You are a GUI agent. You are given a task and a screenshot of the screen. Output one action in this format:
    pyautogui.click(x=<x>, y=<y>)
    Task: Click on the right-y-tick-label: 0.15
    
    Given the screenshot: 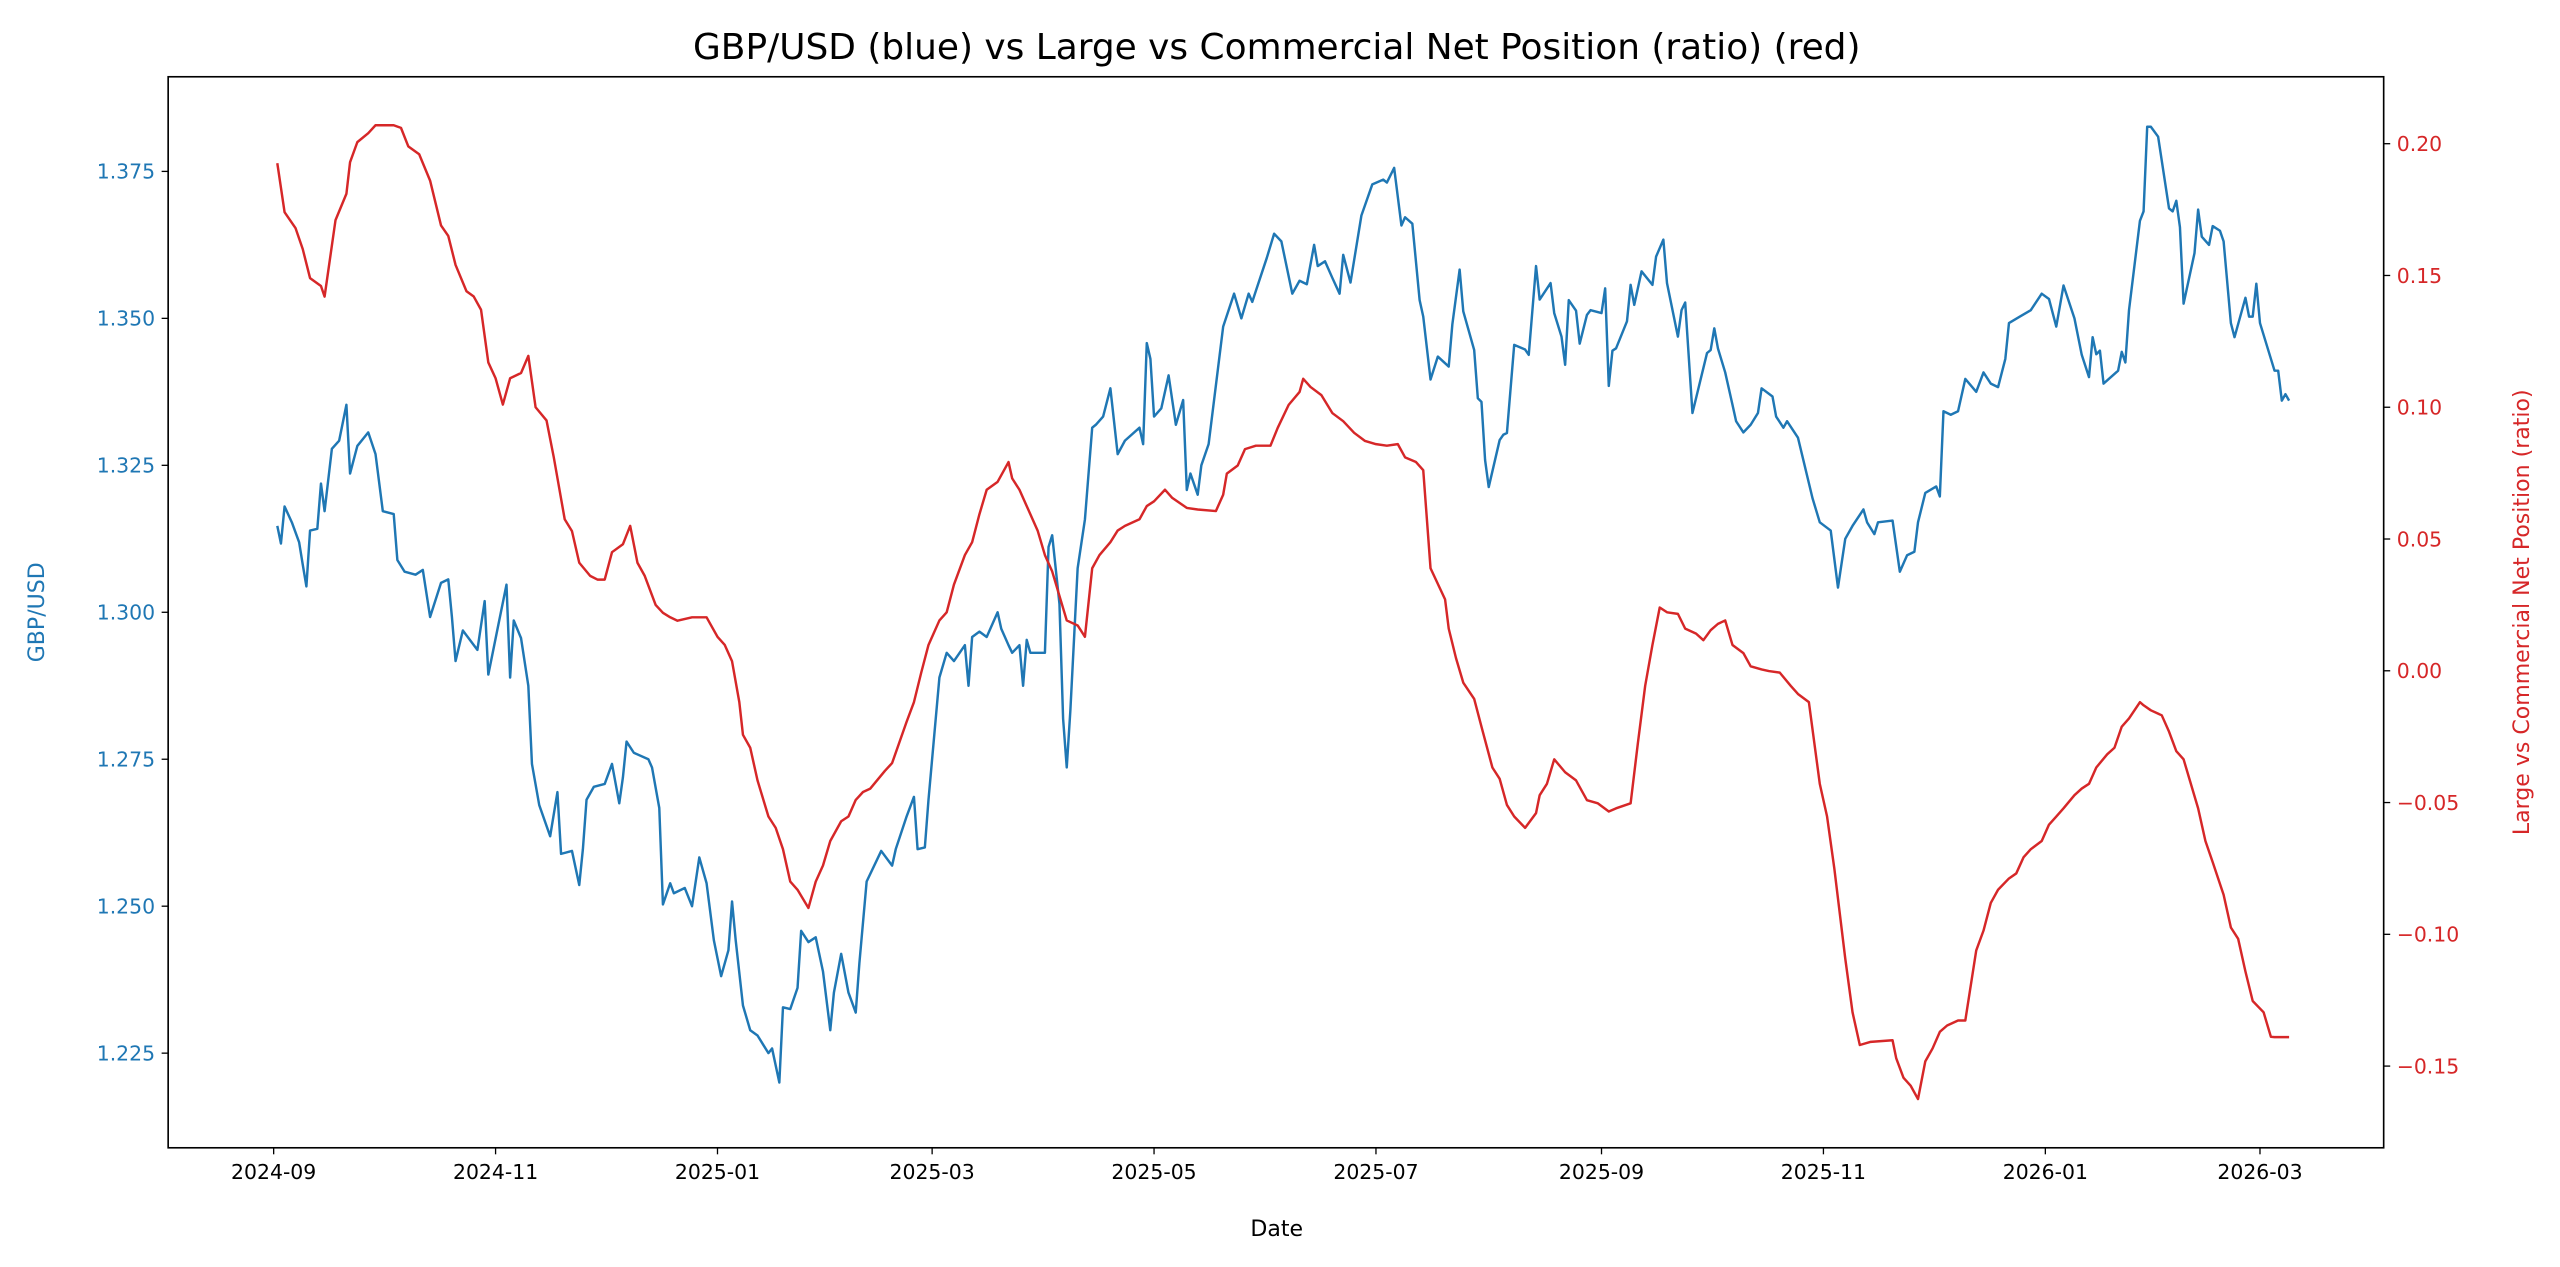 What is the action you would take?
    pyautogui.click(x=2419, y=276)
    